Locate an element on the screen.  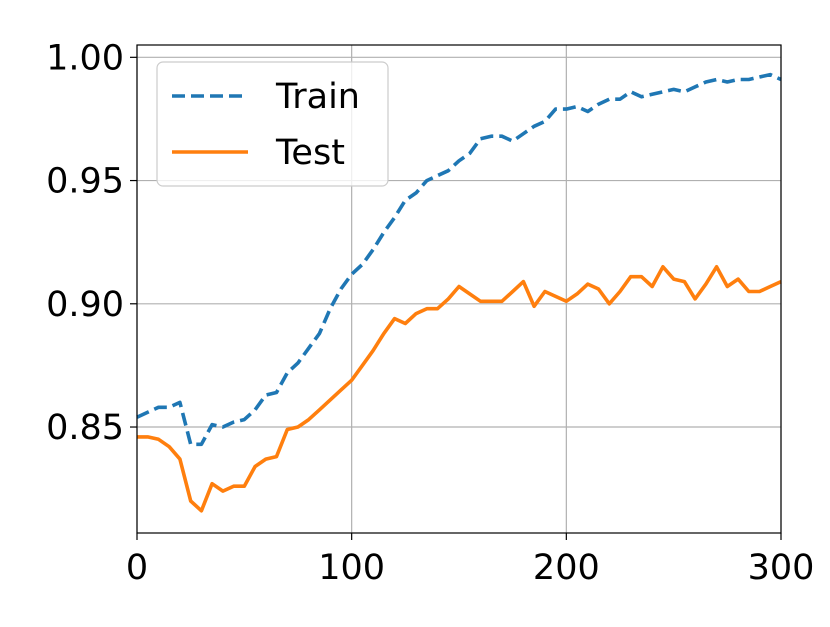
y-tick-label: 1.00 is located at coordinates (85, 58).